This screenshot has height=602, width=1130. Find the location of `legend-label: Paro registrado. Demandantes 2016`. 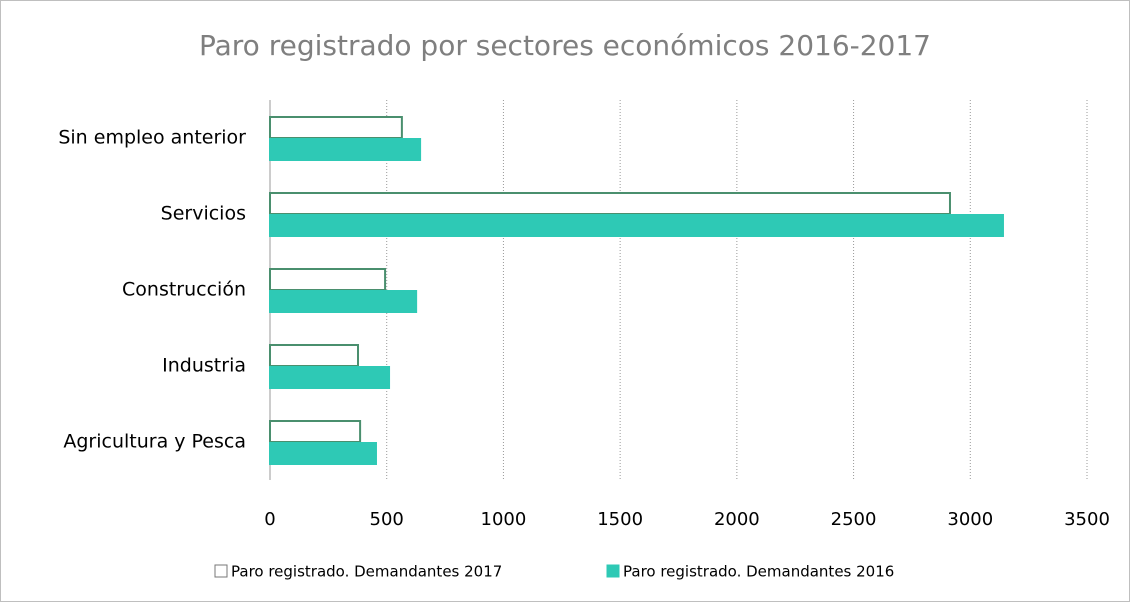

legend-label: Paro registrado. Demandantes 2016 is located at coordinates (758, 572).